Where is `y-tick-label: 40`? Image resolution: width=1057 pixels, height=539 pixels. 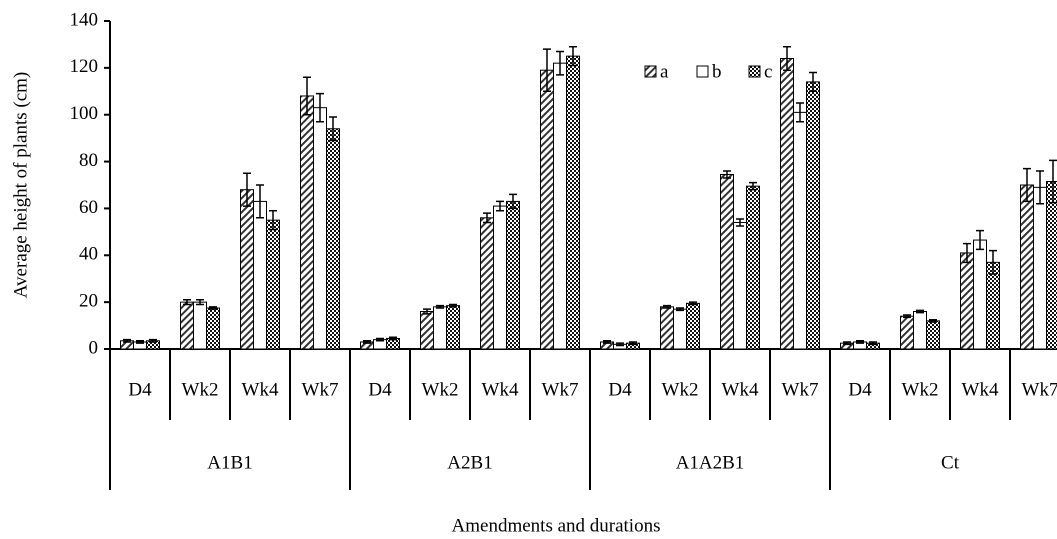 y-tick-label: 40 is located at coordinates (88, 254).